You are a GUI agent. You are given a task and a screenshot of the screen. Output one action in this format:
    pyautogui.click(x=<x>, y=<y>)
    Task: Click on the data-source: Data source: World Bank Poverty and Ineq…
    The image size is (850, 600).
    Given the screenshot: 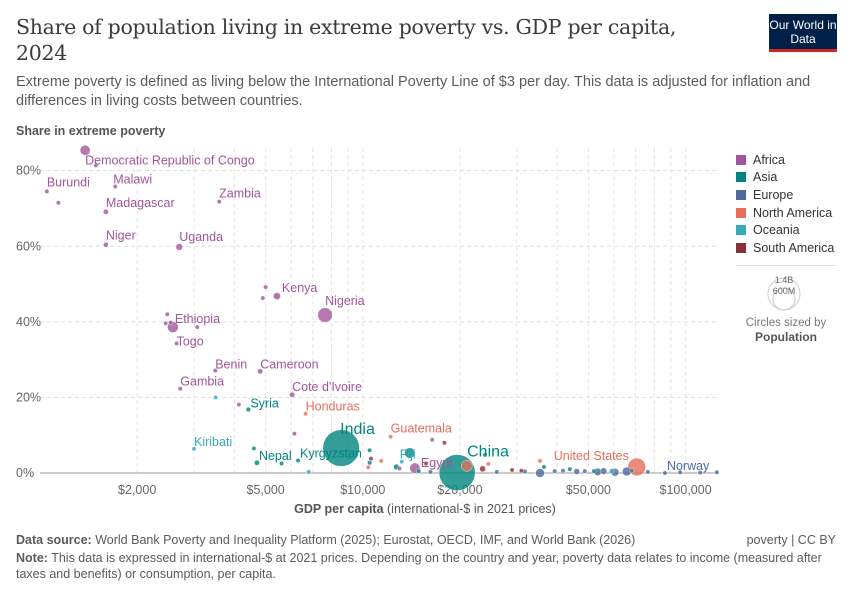 What is the action you would take?
    pyautogui.click(x=426, y=540)
    